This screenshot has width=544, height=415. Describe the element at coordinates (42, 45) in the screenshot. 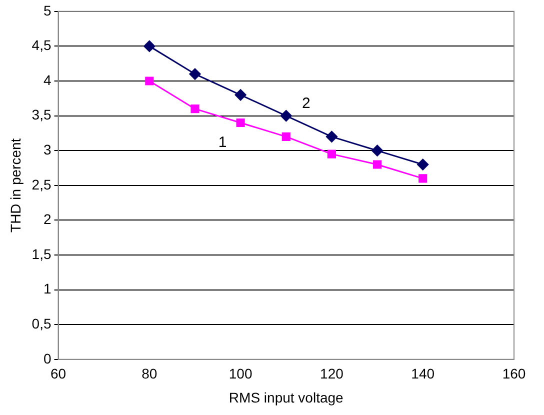

I see `y-tick-label: 4,5` at that location.